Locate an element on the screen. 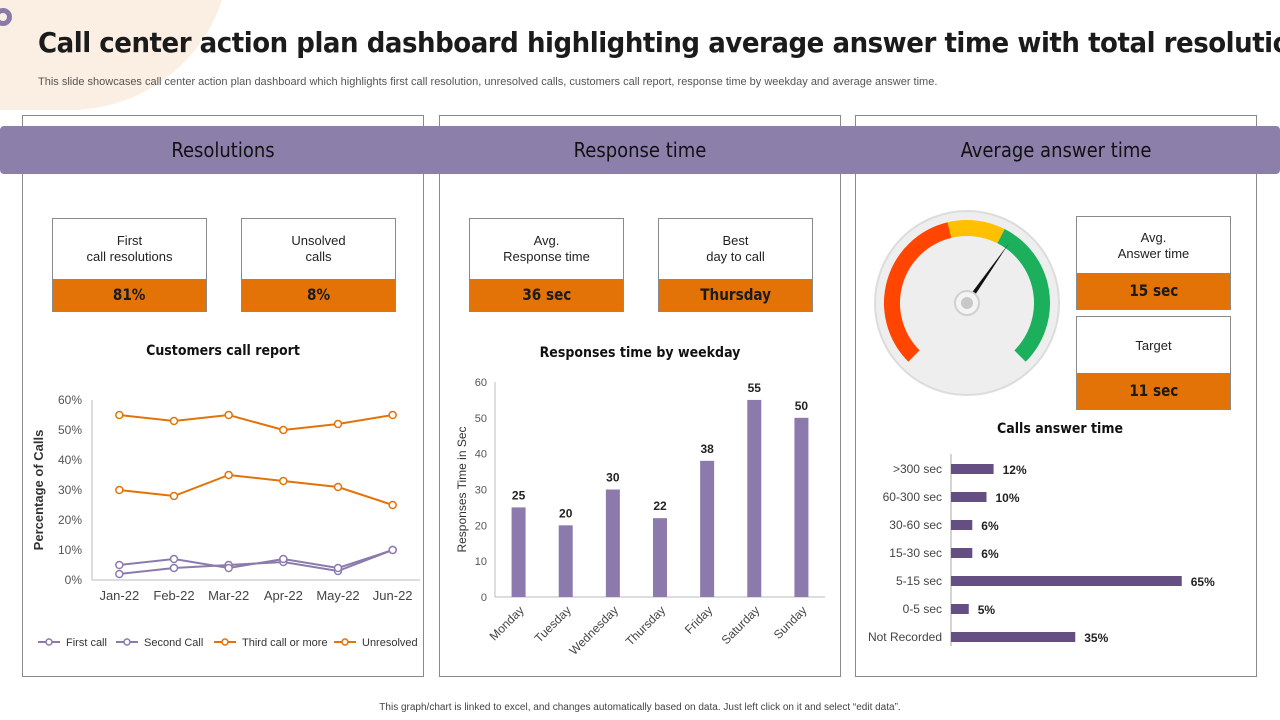 Image resolution: width=1280 pixels, height=720 pixels. y-tick-label: 0% is located at coordinates (74, 580).